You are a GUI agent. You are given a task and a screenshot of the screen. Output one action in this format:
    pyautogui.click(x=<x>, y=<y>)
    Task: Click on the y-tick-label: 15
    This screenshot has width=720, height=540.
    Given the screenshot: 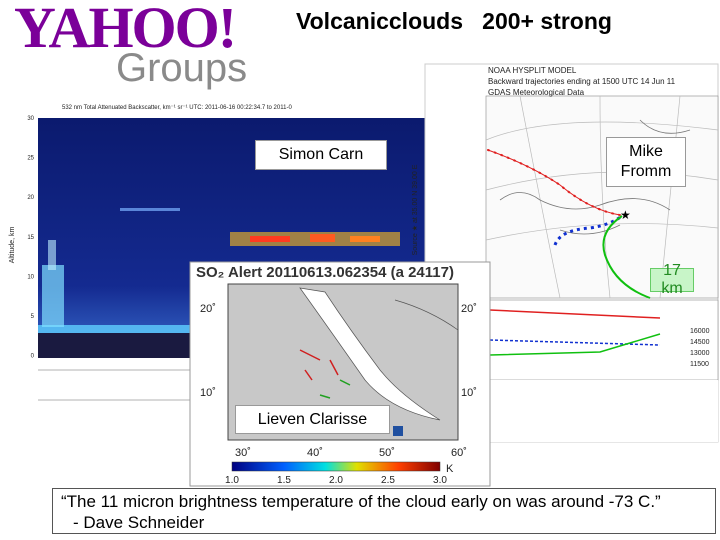 What is the action you would take?
    pyautogui.click(x=30, y=238)
    